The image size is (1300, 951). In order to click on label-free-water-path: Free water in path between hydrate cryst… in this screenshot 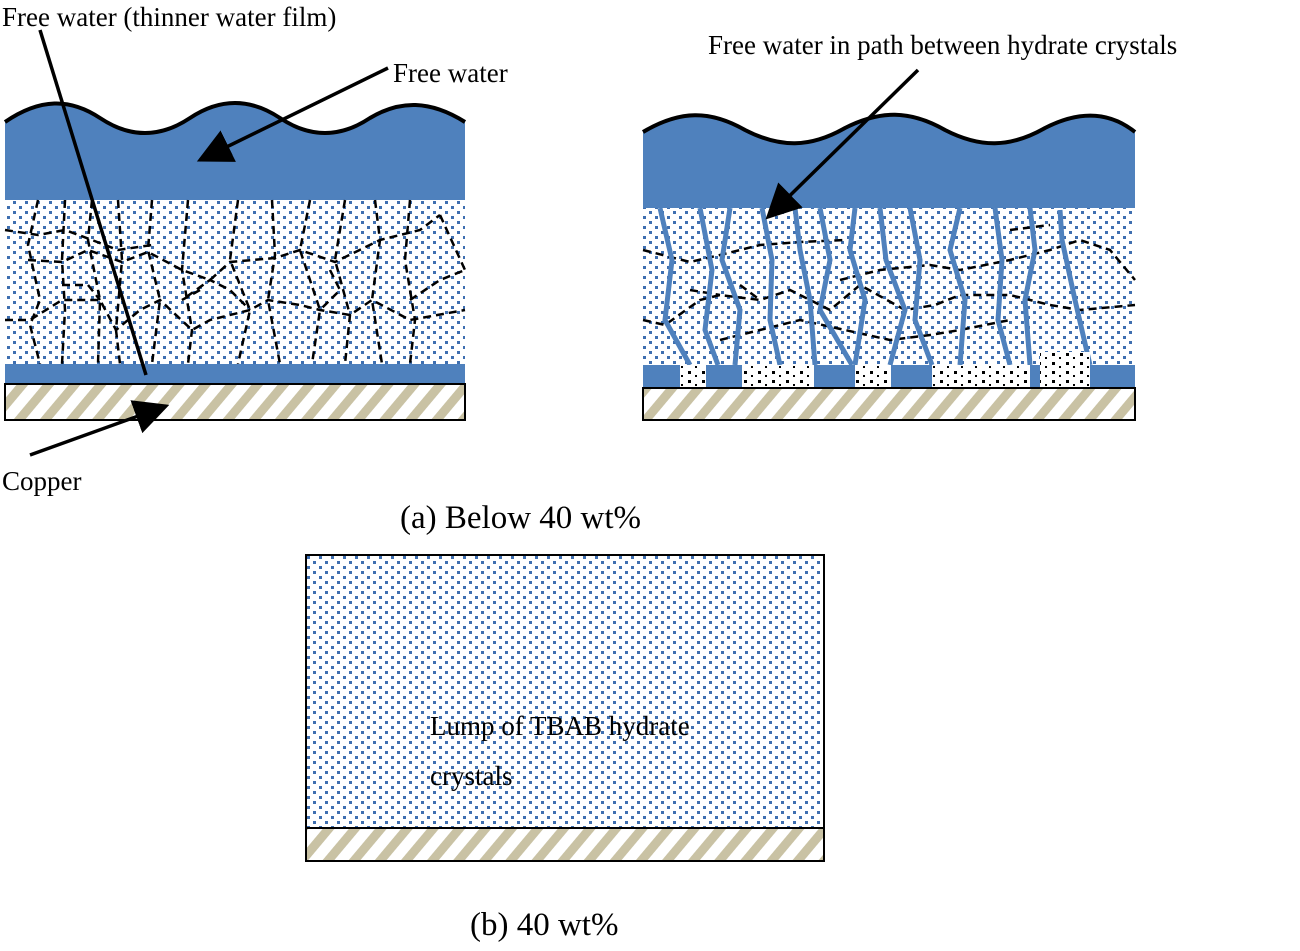, I will do `click(942, 45)`.